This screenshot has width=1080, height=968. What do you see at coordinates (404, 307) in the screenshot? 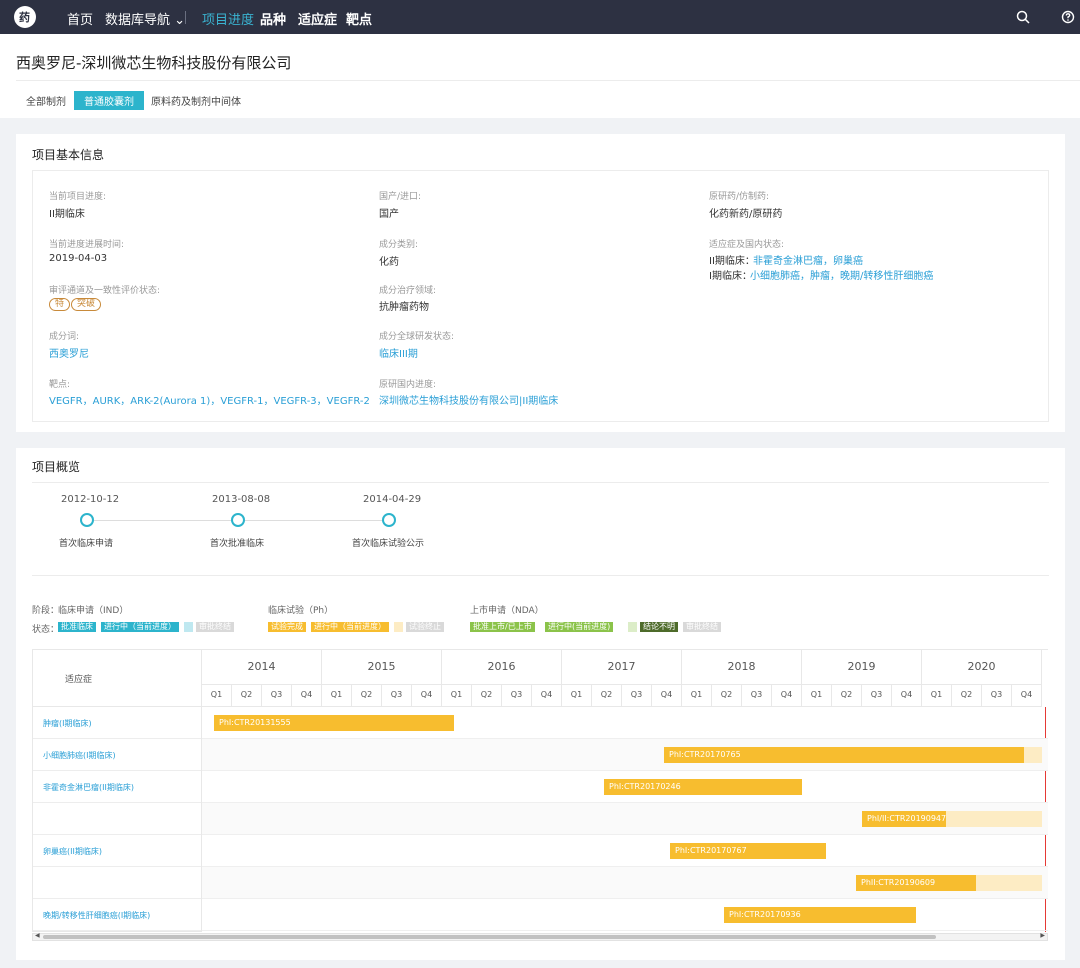
I see `value-therapeutic-area: 抗肿瘤药物` at bounding box center [404, 307].